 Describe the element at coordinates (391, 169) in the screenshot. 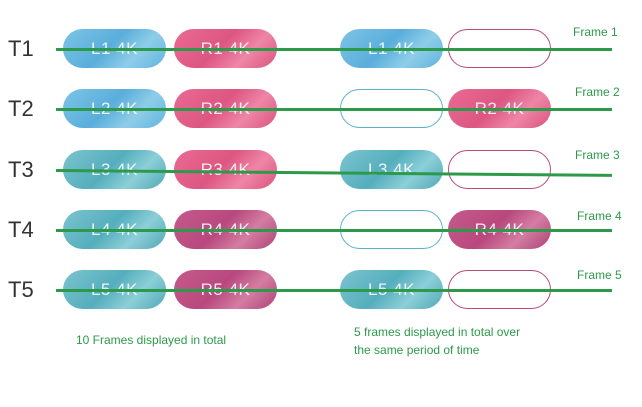

I see `left-eye-frame: L3 4K` at that location.